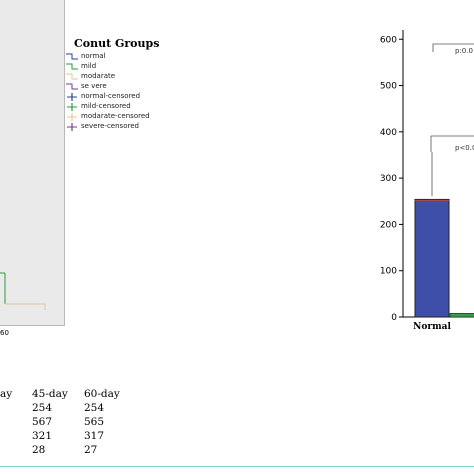 This screenshot has width=474, height=474. What do you see at coordinates (42, 436) in the screenshot?
I see `table-cell: 321` at bounding box center [42, 436].